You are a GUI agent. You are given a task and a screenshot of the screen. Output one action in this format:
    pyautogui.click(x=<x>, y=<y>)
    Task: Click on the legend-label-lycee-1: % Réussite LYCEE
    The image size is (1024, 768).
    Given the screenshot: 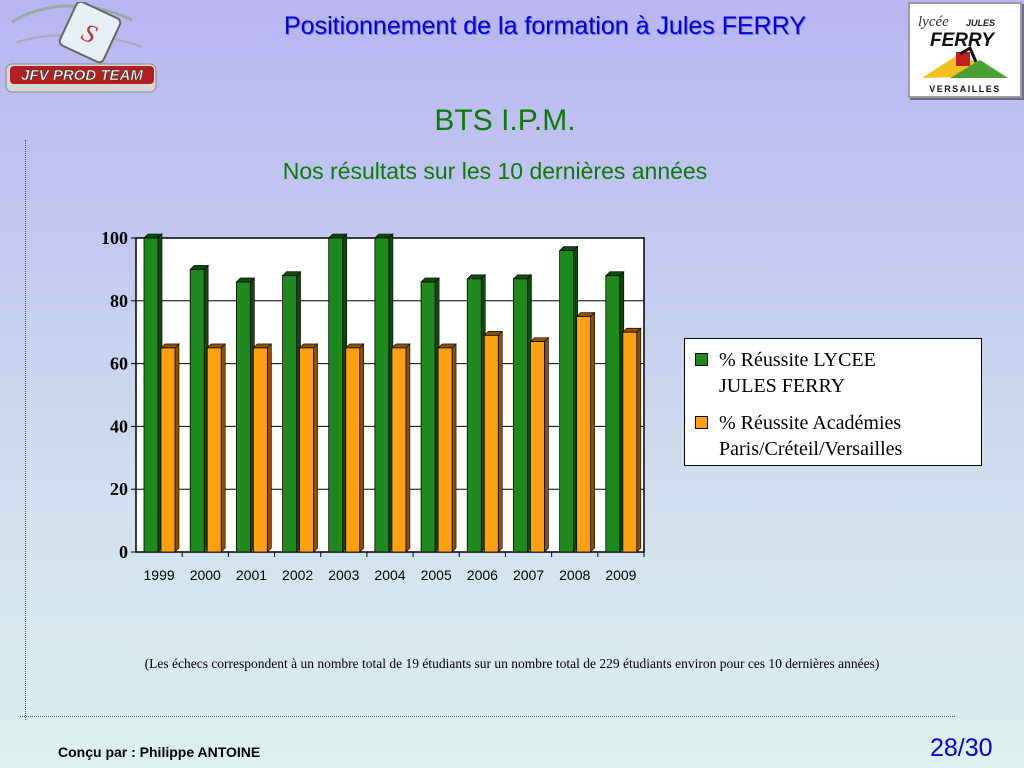 What is the action you would take?
    pyautogui.click(x=797, y=360)
    